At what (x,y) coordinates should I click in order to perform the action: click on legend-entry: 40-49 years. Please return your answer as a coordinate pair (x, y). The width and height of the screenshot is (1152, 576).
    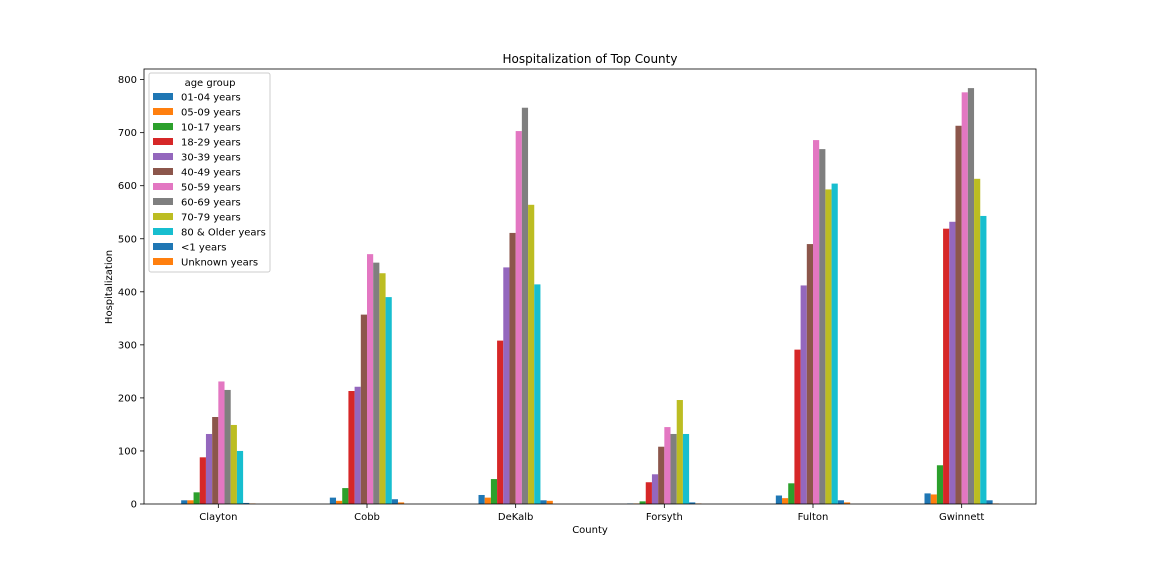
    Looking at the image, I should click on (211, 173).